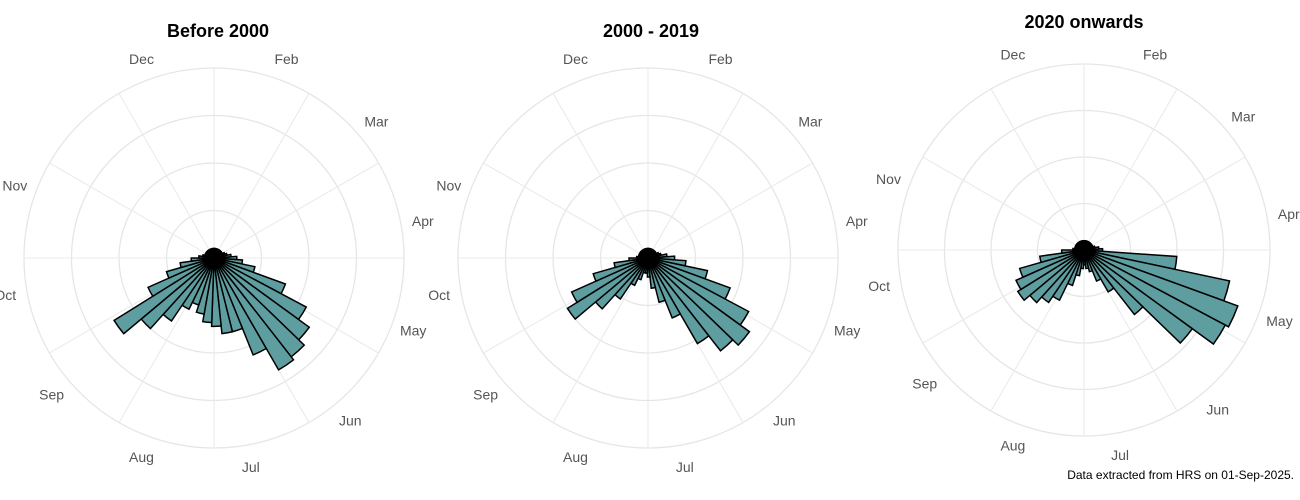 The height and width of the screenshot is (500, 1300). I want to click on panel-title: 2000 - 2019, so click(651, 31).